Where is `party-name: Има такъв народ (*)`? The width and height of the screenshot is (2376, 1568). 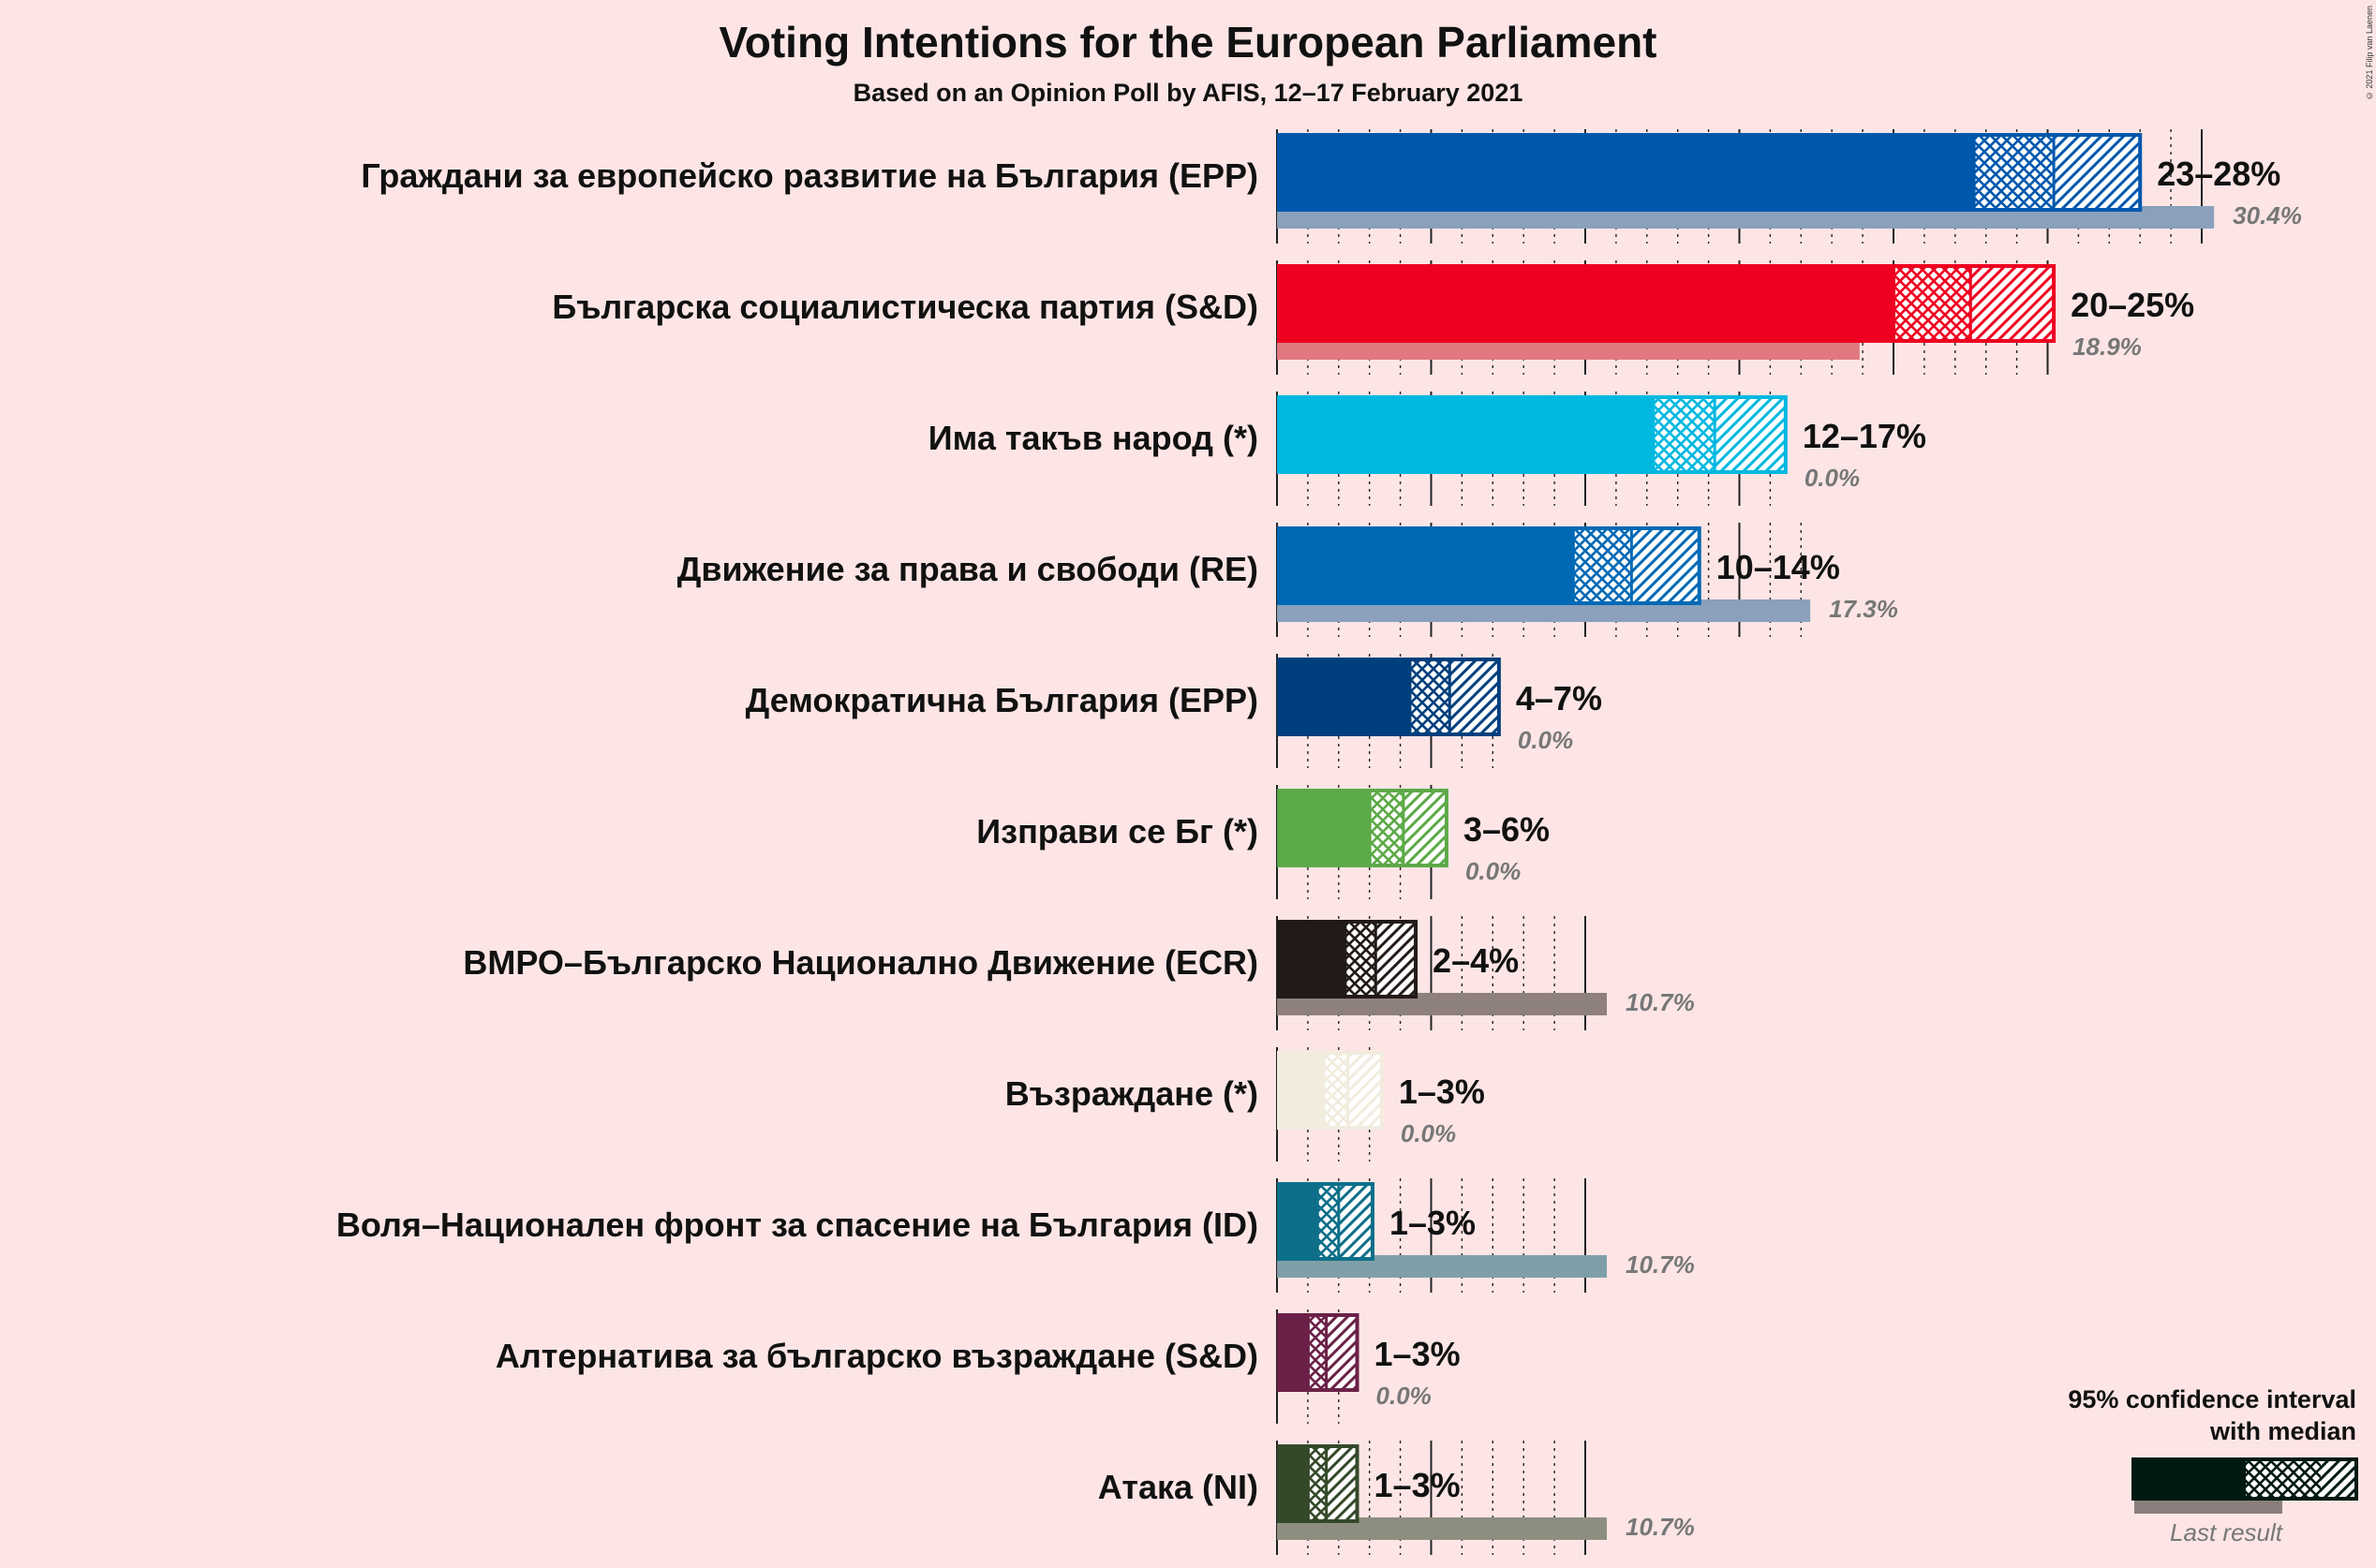
party-name: Има такъв народ (*) is located at coordinates (1093, 438).